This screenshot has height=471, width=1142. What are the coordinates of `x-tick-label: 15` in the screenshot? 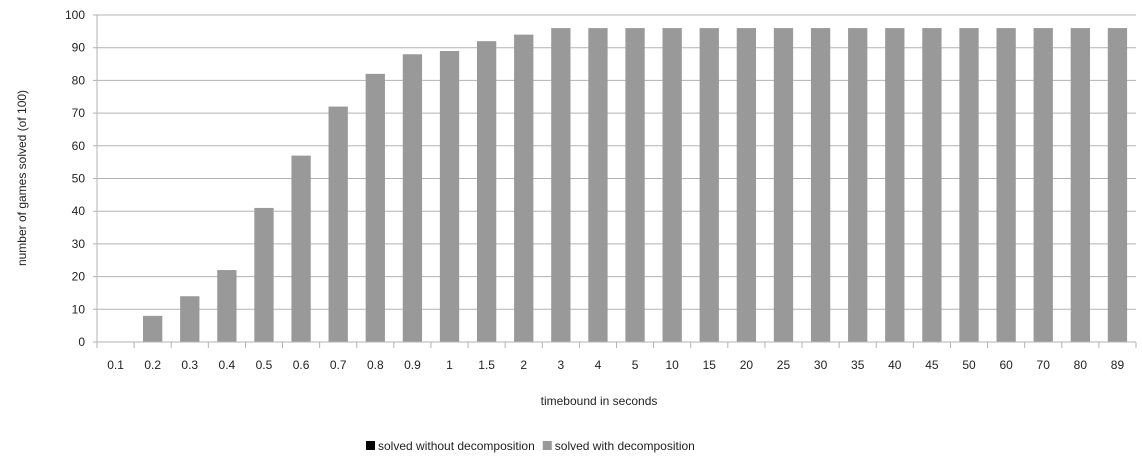 It's located at (710, 365).